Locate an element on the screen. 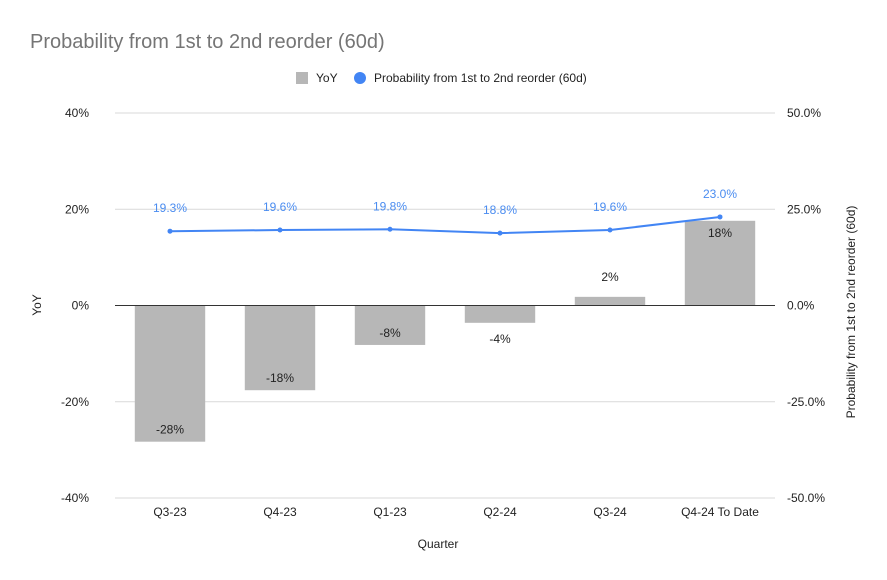 Image resolution: width=887 pixels, height=580 pixels. y-axis-title-left: YoY is located at coordinates (37, 305).